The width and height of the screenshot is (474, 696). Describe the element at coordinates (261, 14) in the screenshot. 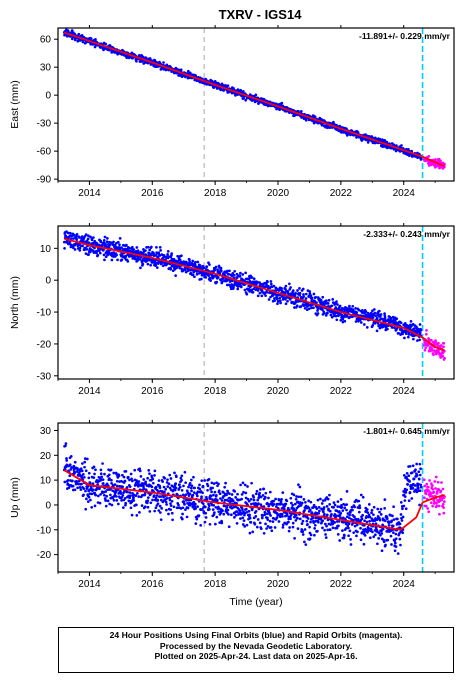

I see `figure-title: TXRV - IGS14` at that location.